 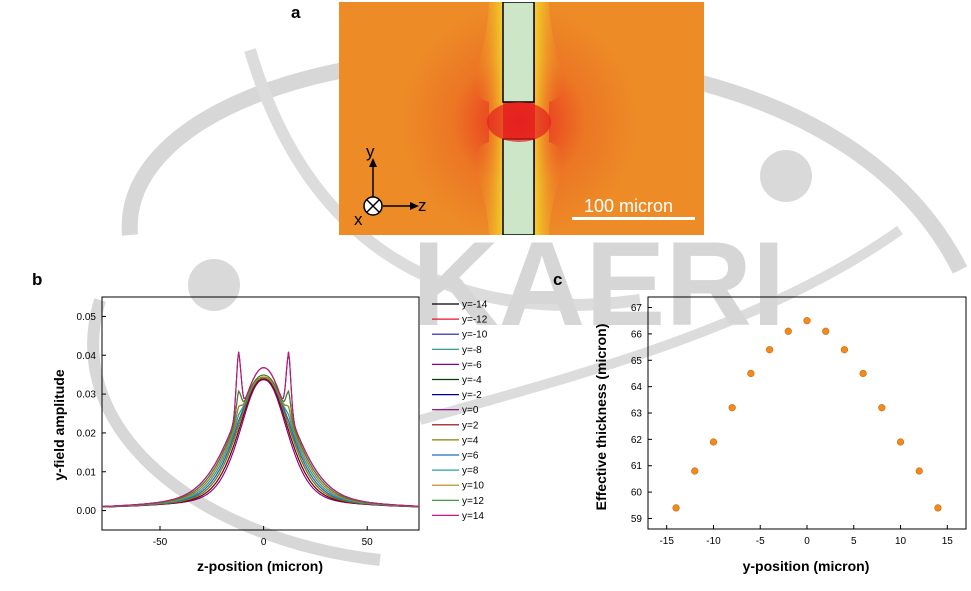 What do you see at coordinates (368, 542) in the screenshot?
I see `chart-b-xtick-label: 50` at bounding box center [368, 542].